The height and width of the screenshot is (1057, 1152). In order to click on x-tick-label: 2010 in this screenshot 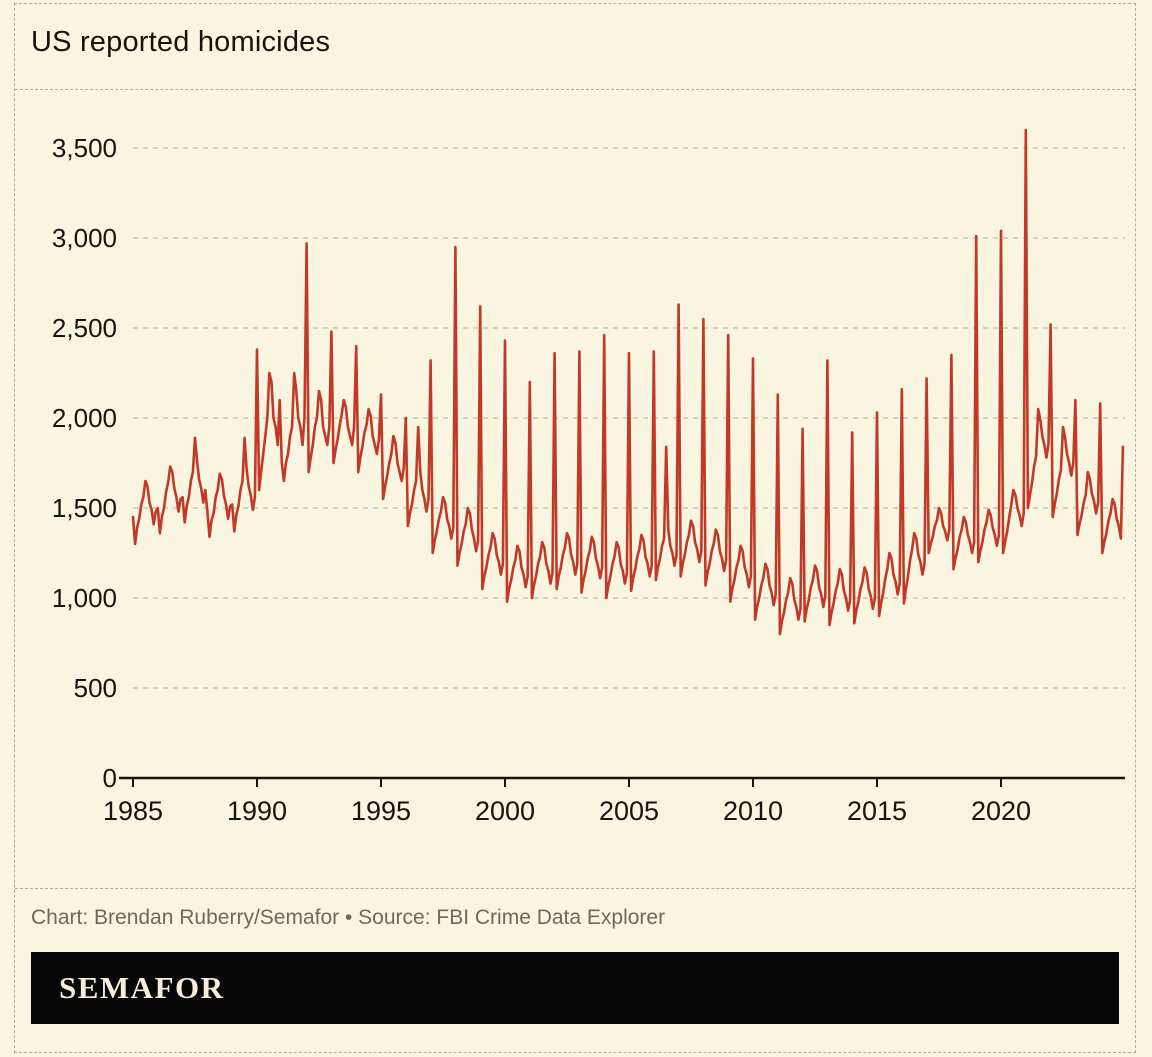, I will do `click(753, 811)`.